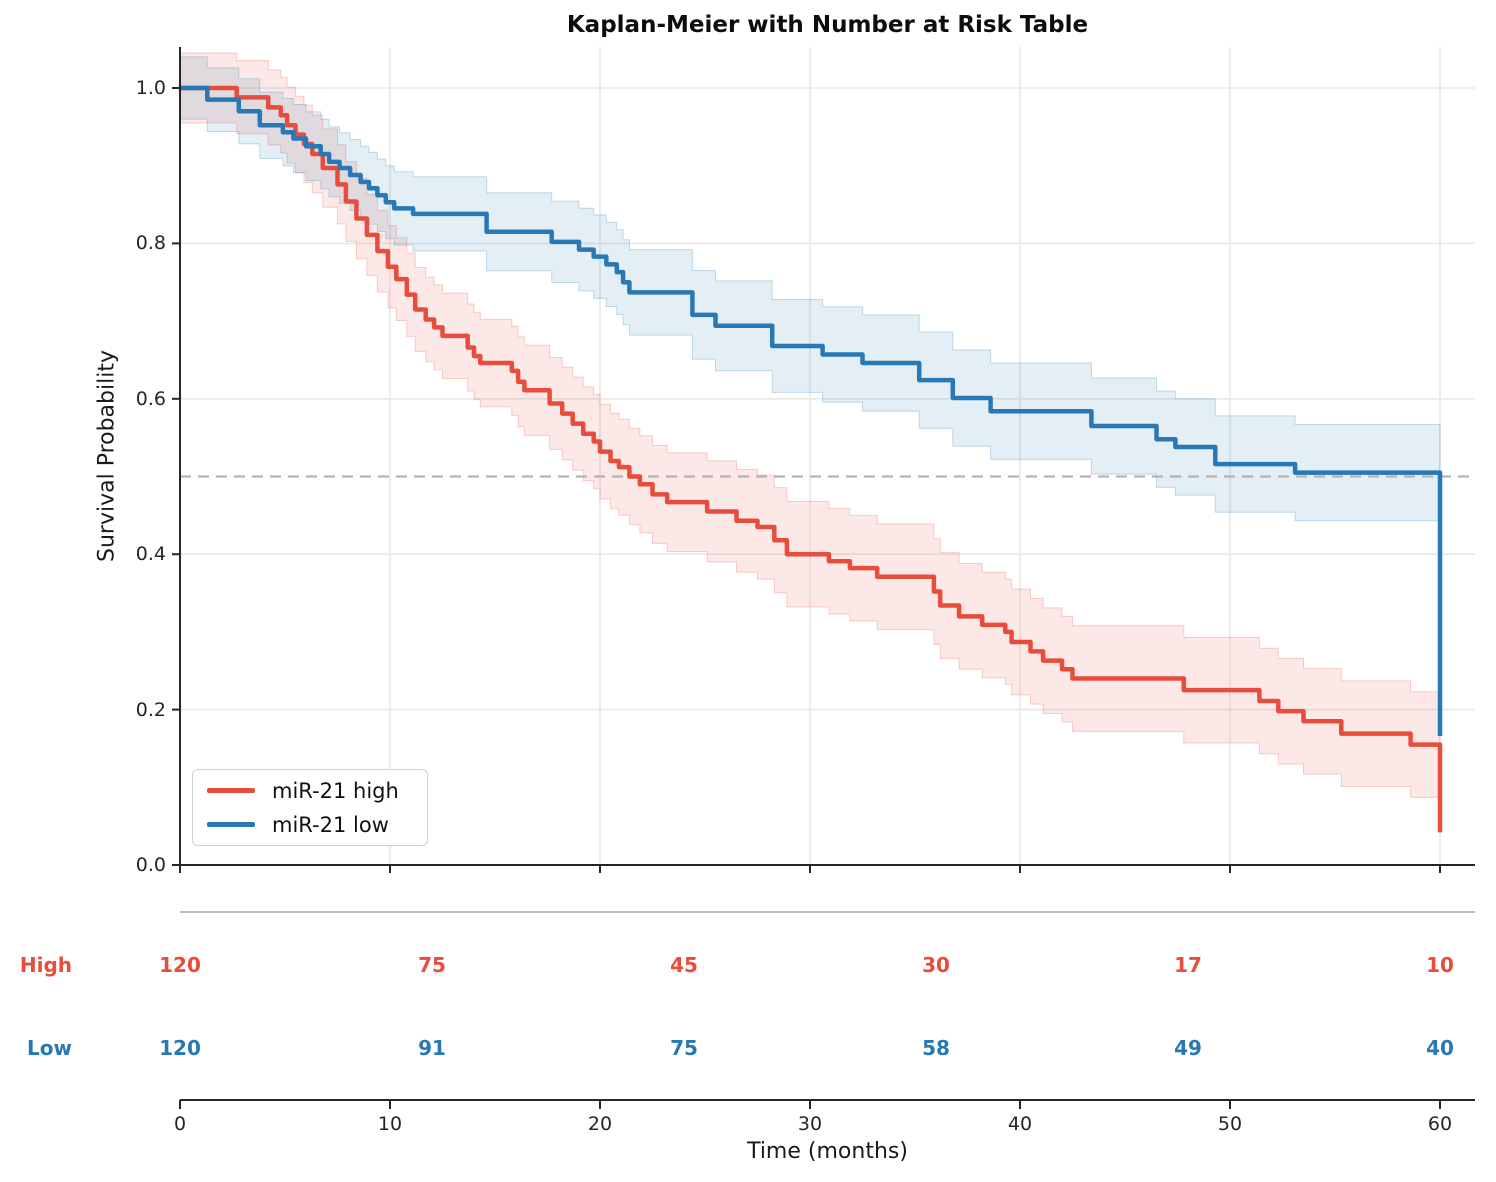 Image resolution: width=1496 pixels, height=1182 pixels. I want to click on x-tick-label: 50, so click(1230, 1124).